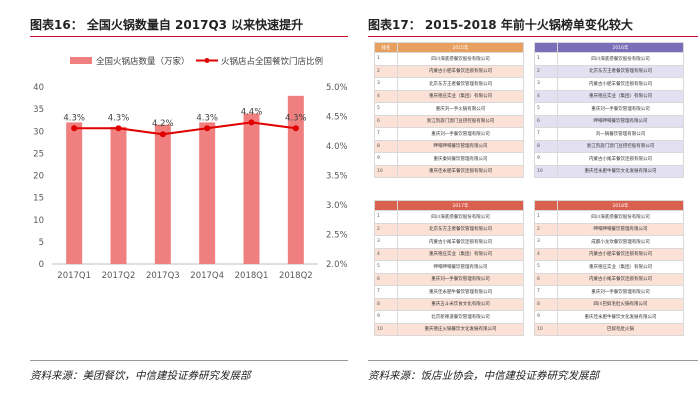 Image resolution: width=700 pixels, height=400 pixels. I want to click on company-cell: 成都小龙坎餐饮管理有限公司, so click(620, 242).